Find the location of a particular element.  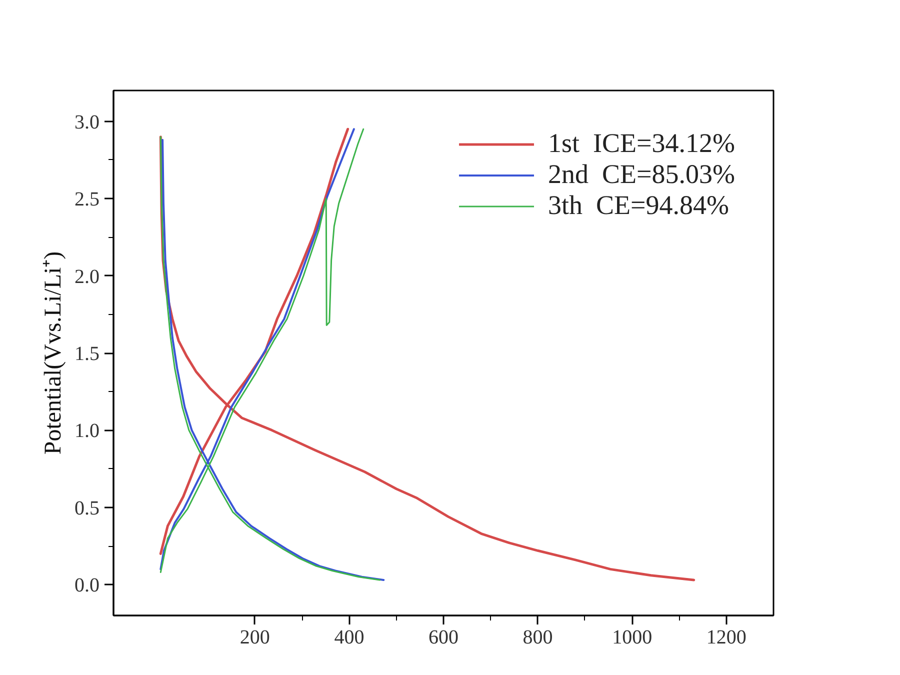

legend-label: 3th CE=94.84% is located at coordinates (638, 205).